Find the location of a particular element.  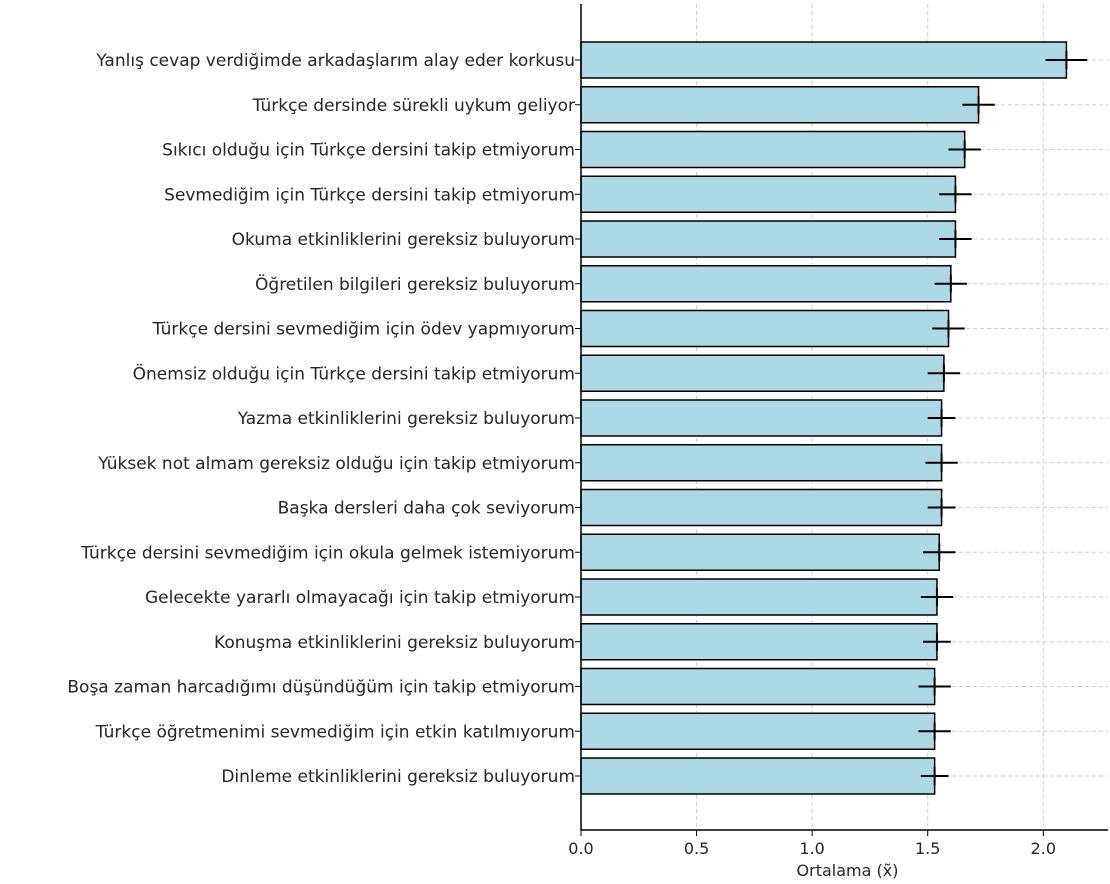

x-tick-labels: 0.0 0.5 1.0 1.5 2.0 is located at coordinates (812, 844).